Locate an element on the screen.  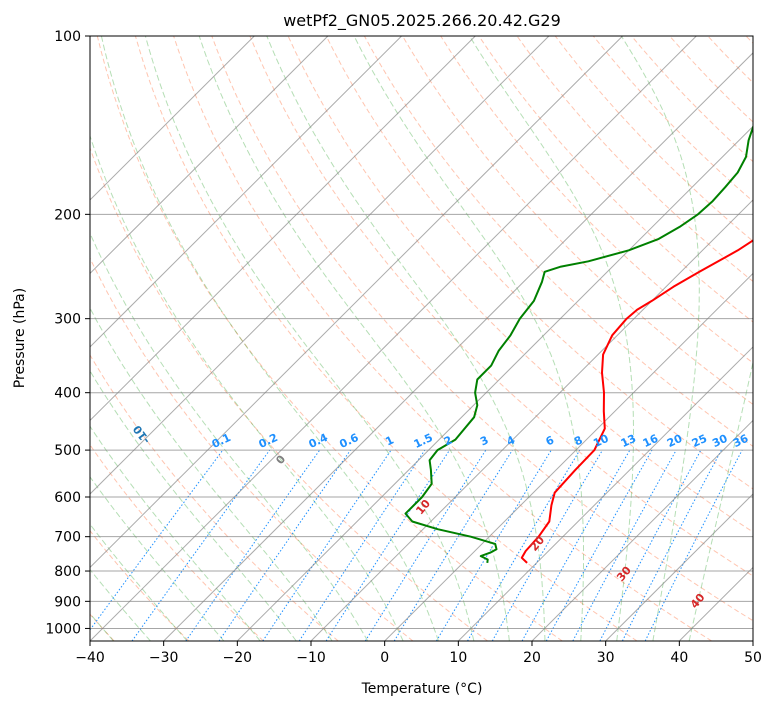
mixing-ratio-label: 16 is located at coordinates (651, 441).